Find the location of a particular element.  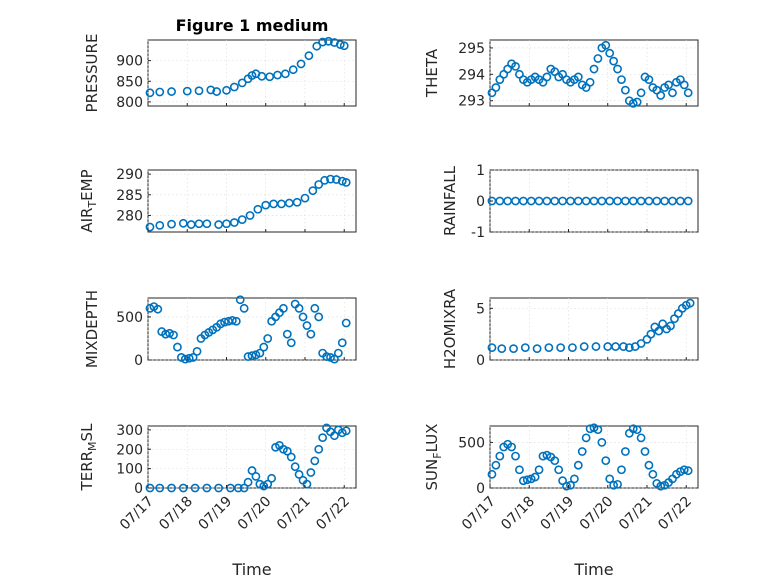

panel-air-temp: 280 285 290 AIRTEMP is located at coordinates (217, 200).